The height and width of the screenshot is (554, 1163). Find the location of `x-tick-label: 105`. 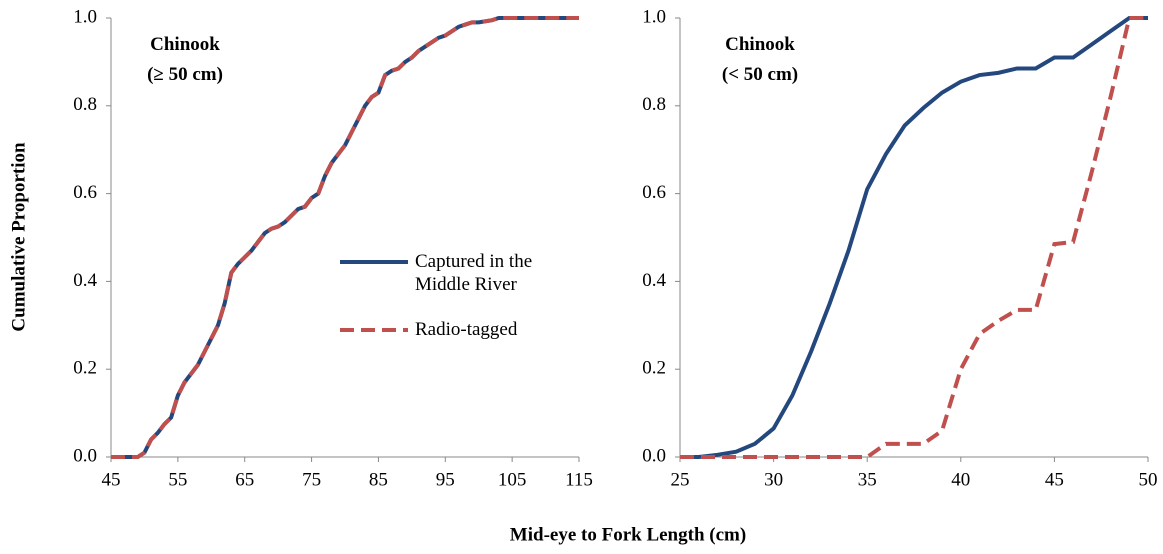

x-tick-label: 105 is located at coordinates (512, 479).